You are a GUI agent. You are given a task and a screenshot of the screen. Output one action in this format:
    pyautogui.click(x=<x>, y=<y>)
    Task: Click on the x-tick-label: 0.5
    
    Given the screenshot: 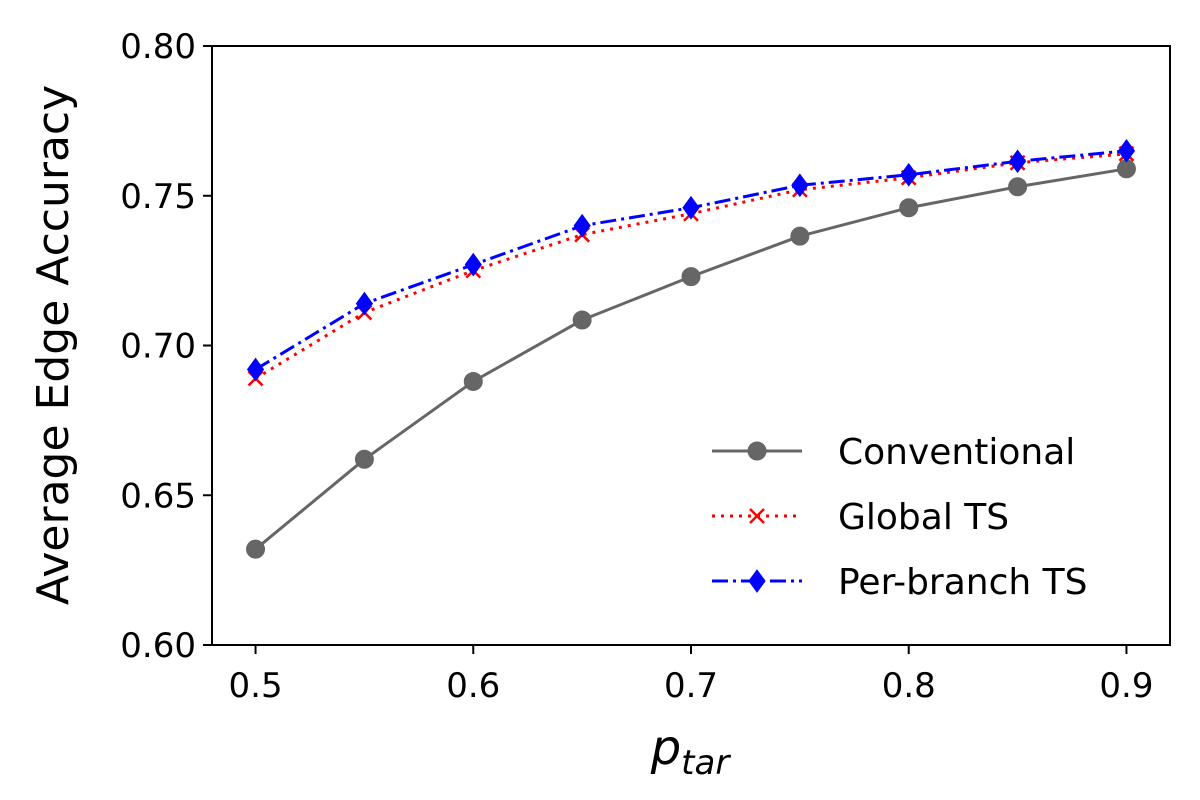 What is the action you would take?
    pyautogui.click(x=256, y=686)
    